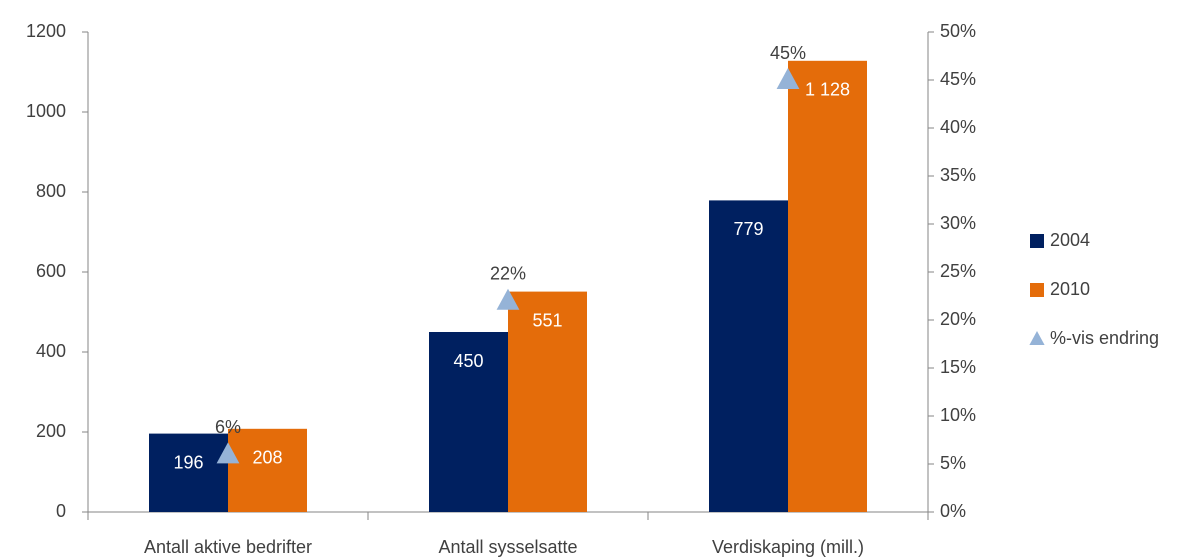 The height and width of the screenshot is (559, 1197). Describe the element at coordinates (958, 175) in the screenshot. I see `y2-tick-label: 35%` at that location.